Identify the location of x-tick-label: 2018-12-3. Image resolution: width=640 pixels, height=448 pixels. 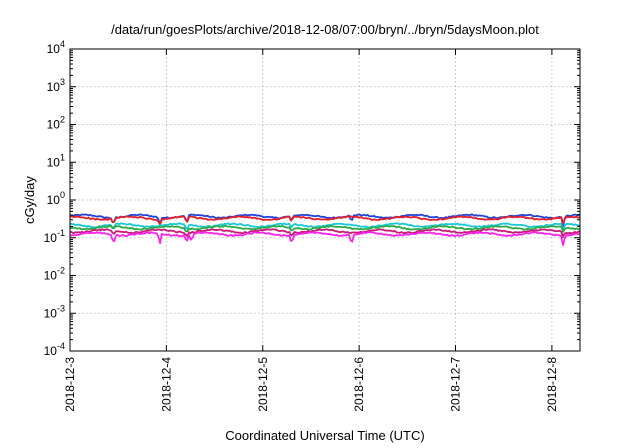
(70, 384).